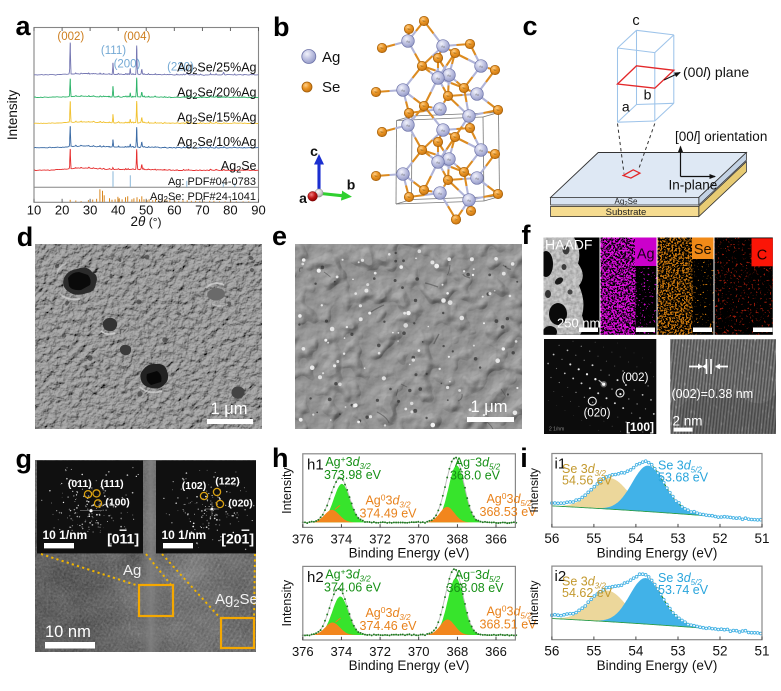 The width and height of the screenshot is (781, 691). I want to click on svg-text: i2, so click(561, 576).